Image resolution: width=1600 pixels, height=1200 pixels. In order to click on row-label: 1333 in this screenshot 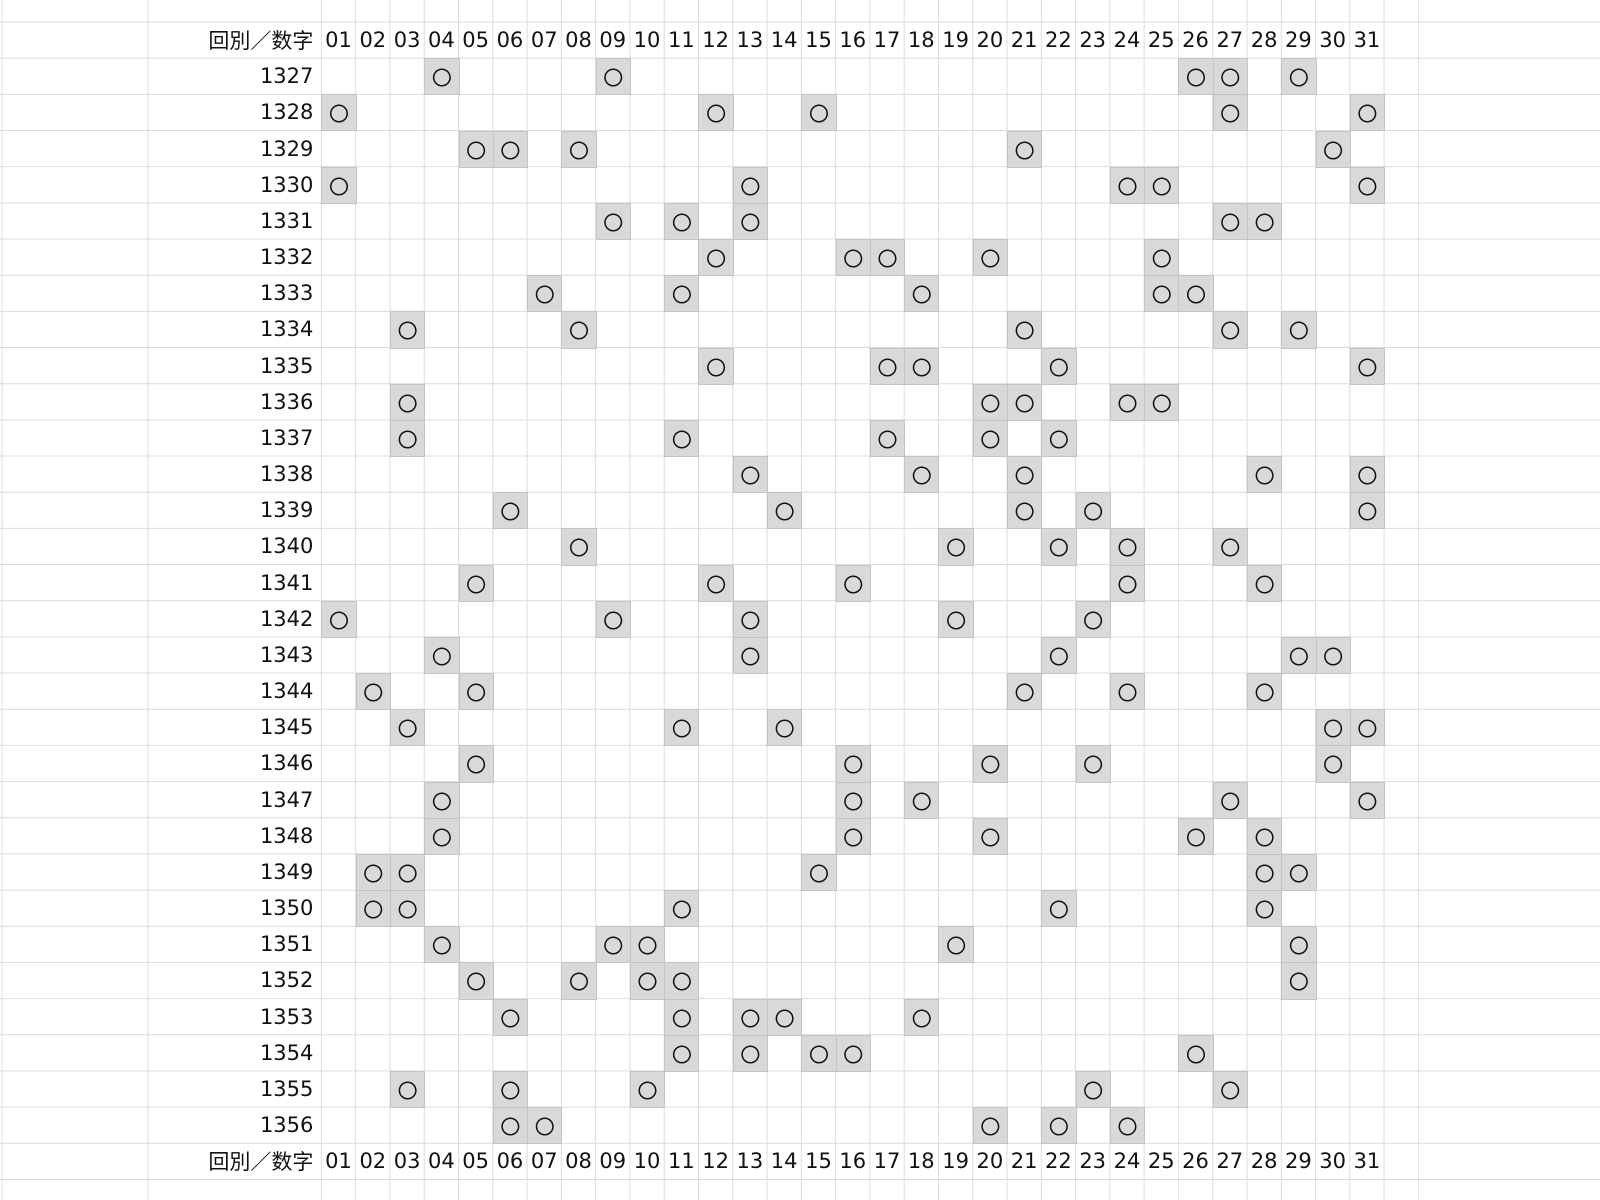, I will do `click(286, 293)`.